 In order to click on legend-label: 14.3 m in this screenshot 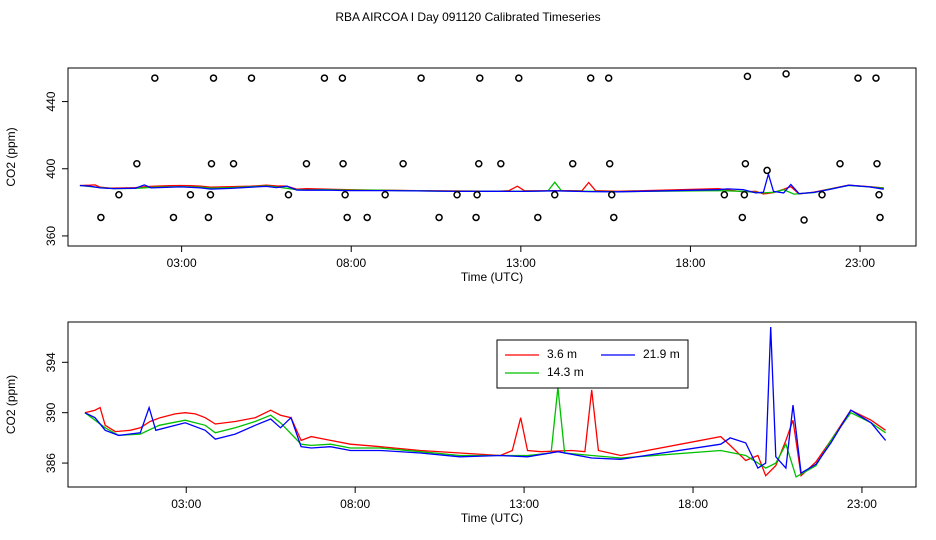, I will do `click(565, 372)`.